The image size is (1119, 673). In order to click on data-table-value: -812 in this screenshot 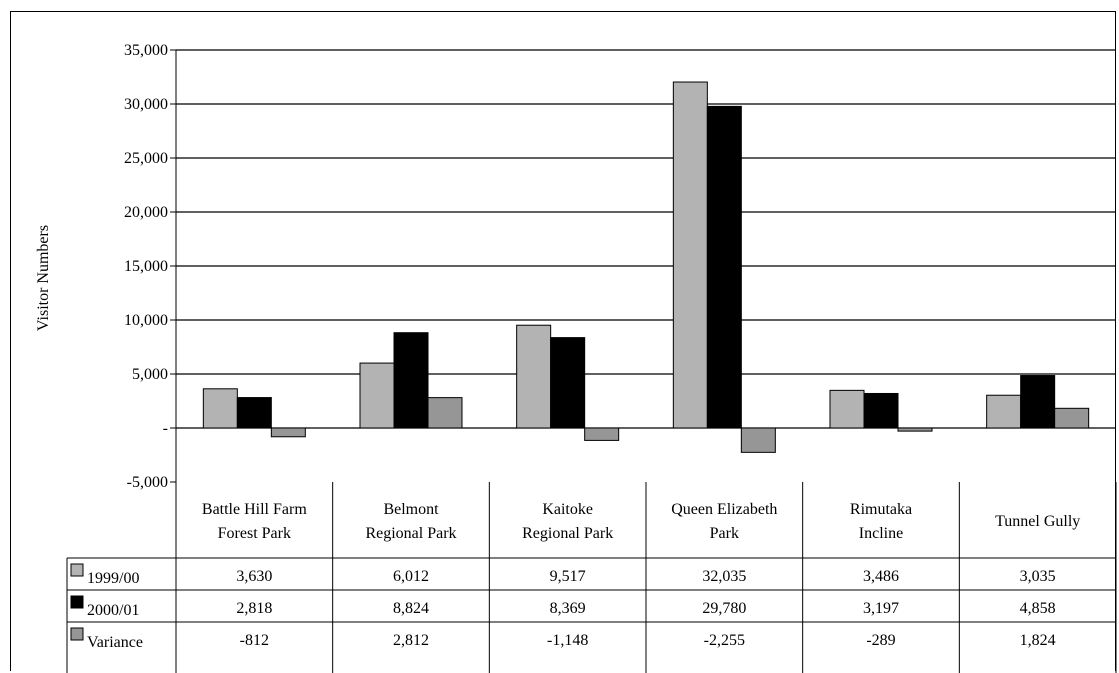, I will do `click(254, 640)`.